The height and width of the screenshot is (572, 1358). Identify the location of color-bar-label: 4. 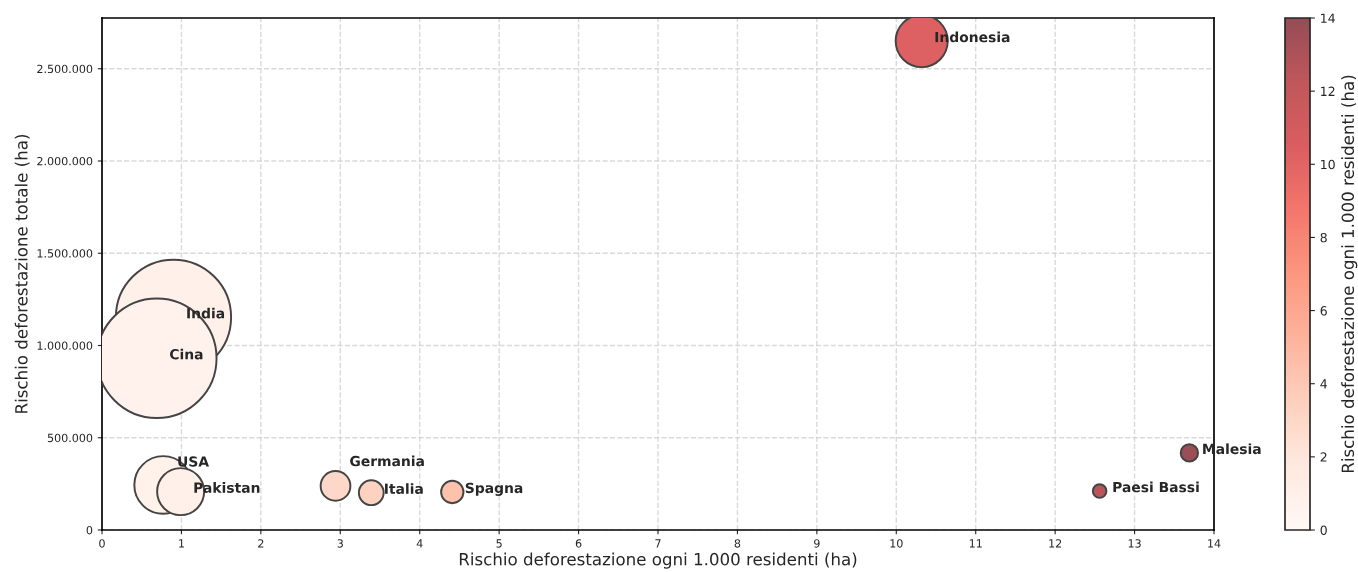
(1323, 384).